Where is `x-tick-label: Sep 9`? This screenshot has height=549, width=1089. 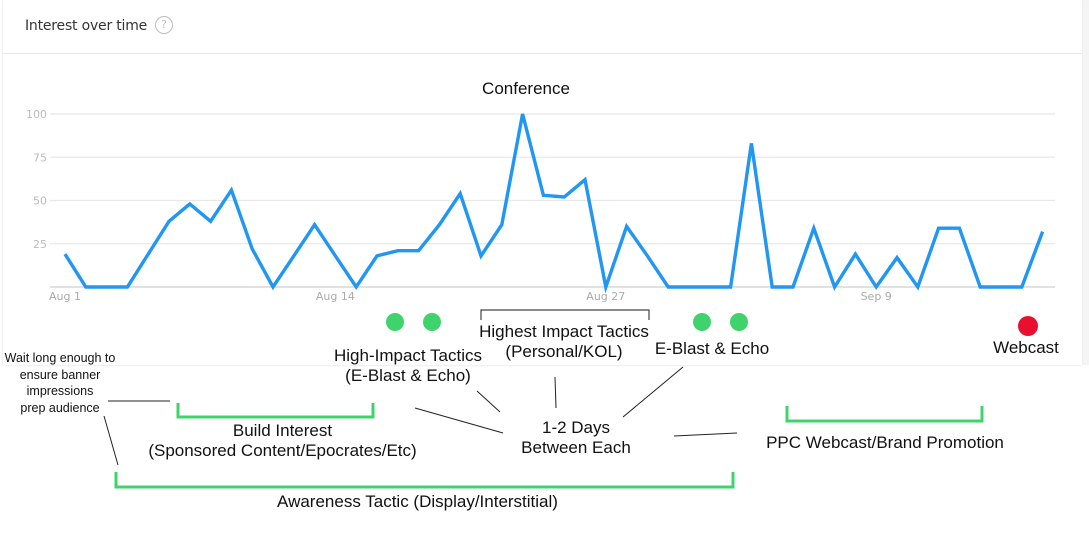
x-tick-label: Sep 9 is located at coordinates (876, 296).